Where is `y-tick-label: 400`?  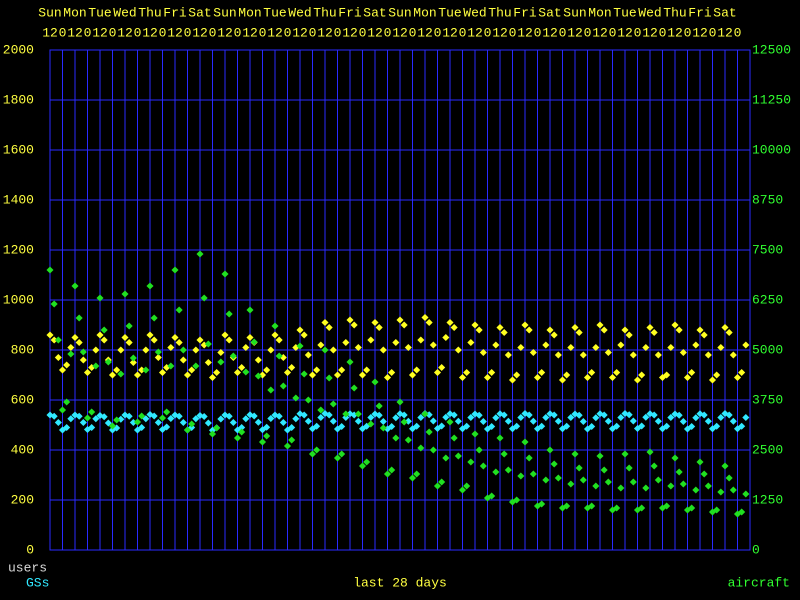 y-tick-label: 400 is located at coordinates (22, 449).